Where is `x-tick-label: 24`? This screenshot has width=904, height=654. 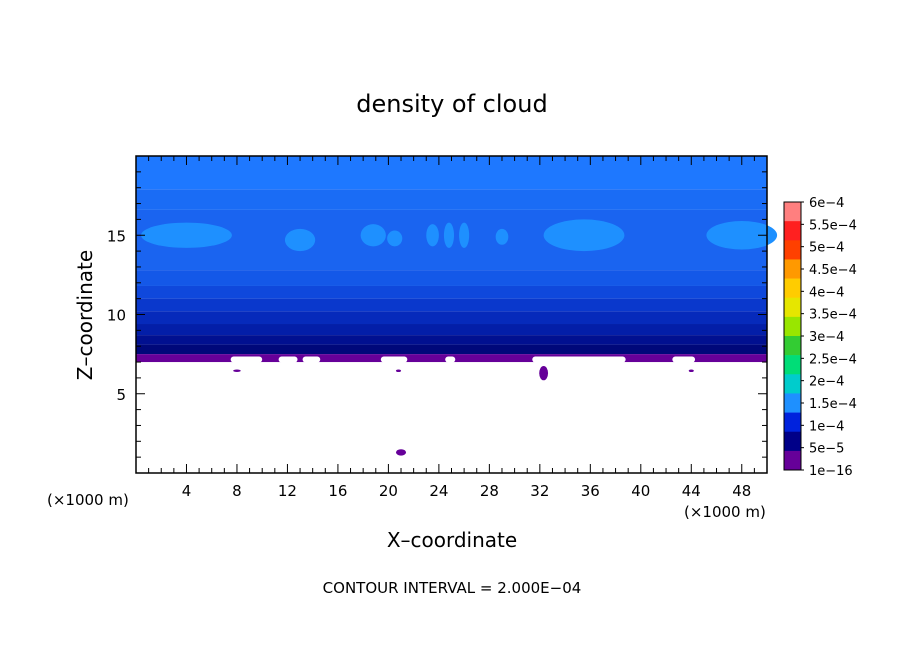 x-tick-label: 24 is located at coordinates (438, 491).